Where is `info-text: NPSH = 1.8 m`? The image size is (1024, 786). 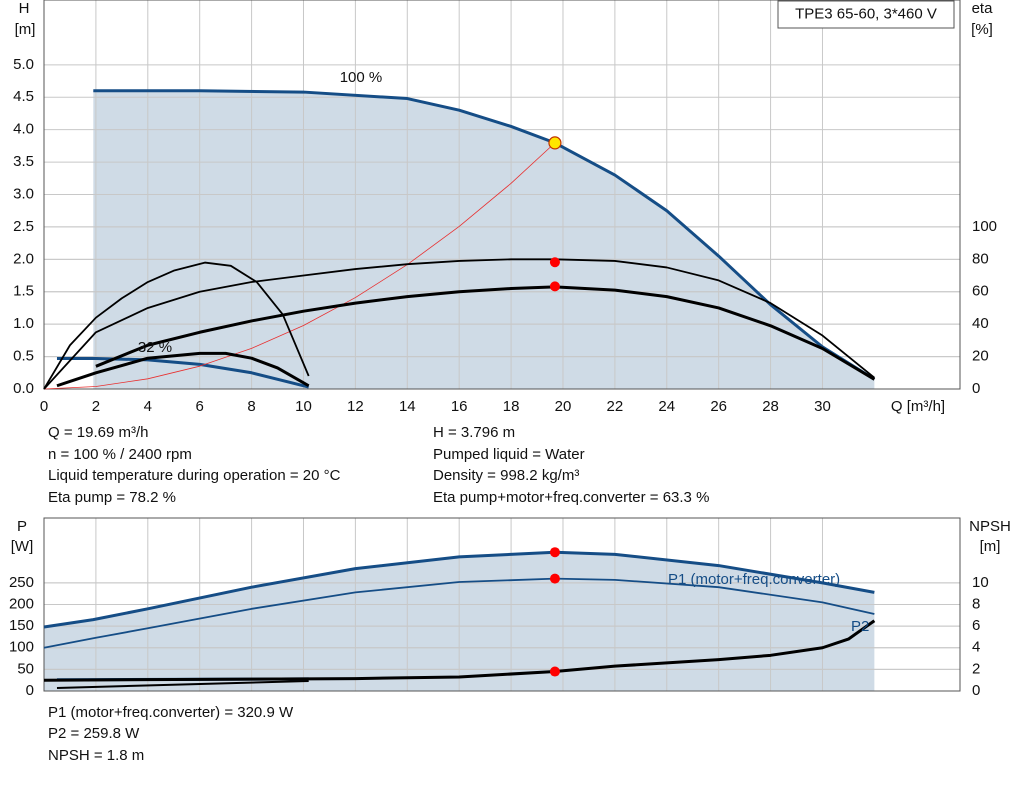 info-text: NPSH = 1.8 m is located at coordinates (96, 755).